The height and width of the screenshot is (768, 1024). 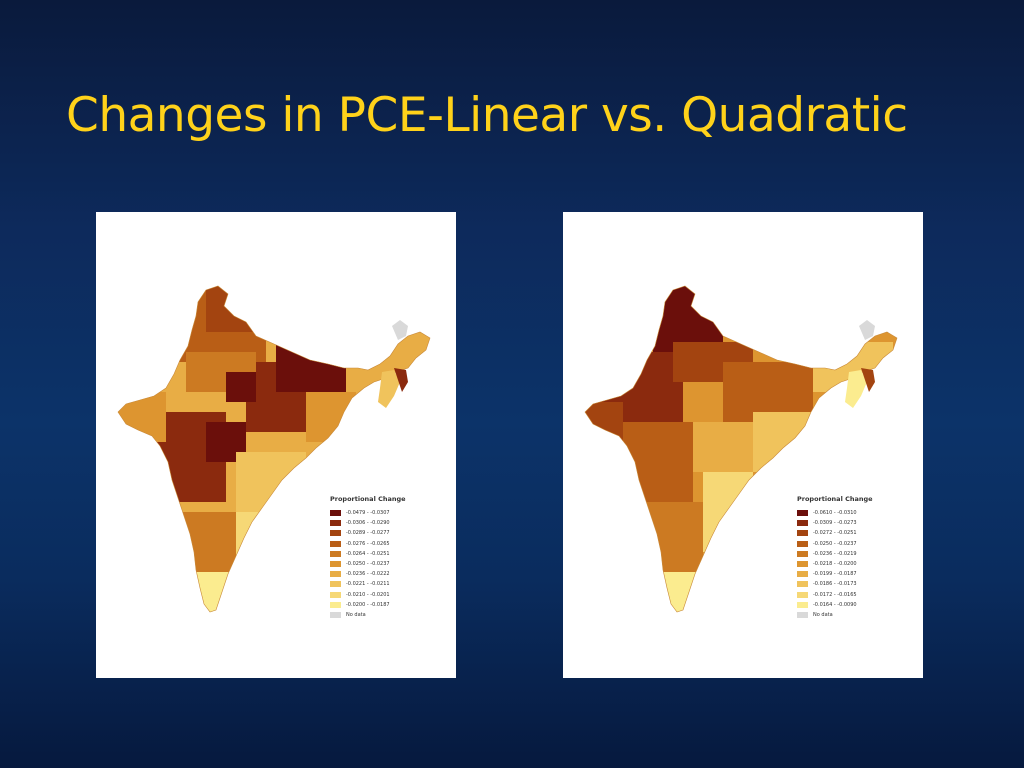 What do you see at coordinates (835, 574) in the screenshot?
I see `legend-label: -0.0199 - -0.0187` at bounding box center [835, 574].